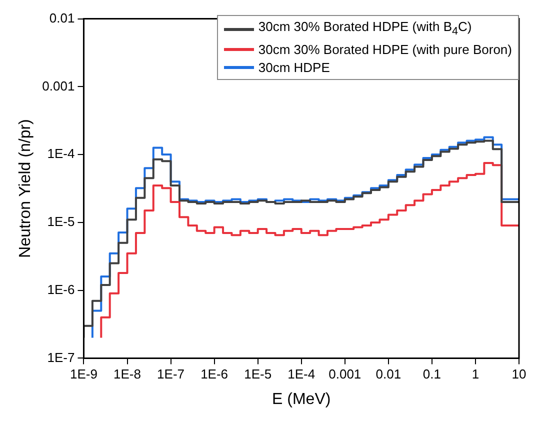  I want to click on legend-label: 30cm 30% Borated HDPE (with B$_{4}$C), so click(365, 29).